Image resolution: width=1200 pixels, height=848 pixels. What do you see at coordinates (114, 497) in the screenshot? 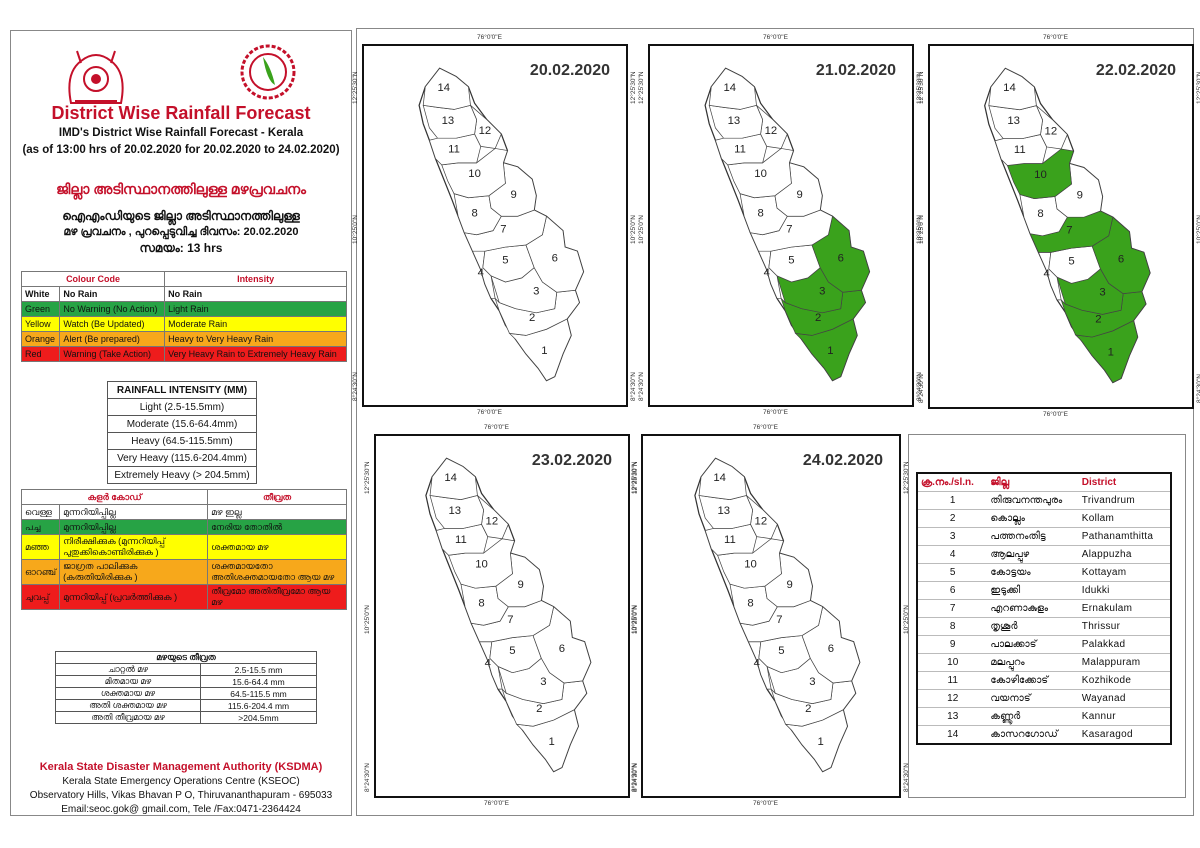
I see `ml-colour-header: കളർ കോഡ്` at bounding box center [114, 497].